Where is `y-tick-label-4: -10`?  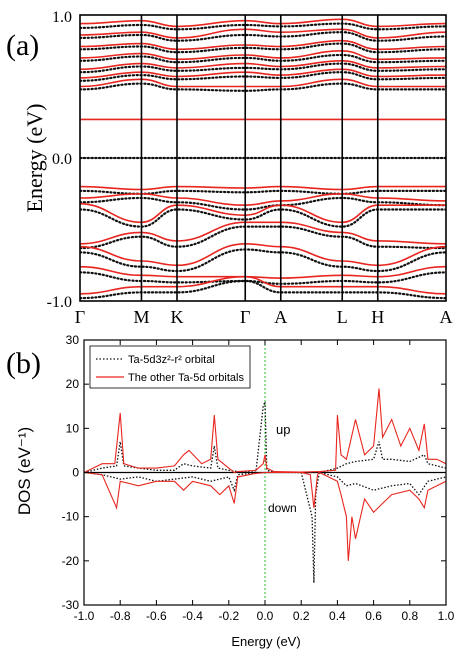 y-tick-label-4: -10 is located at coordinates (71, 517).